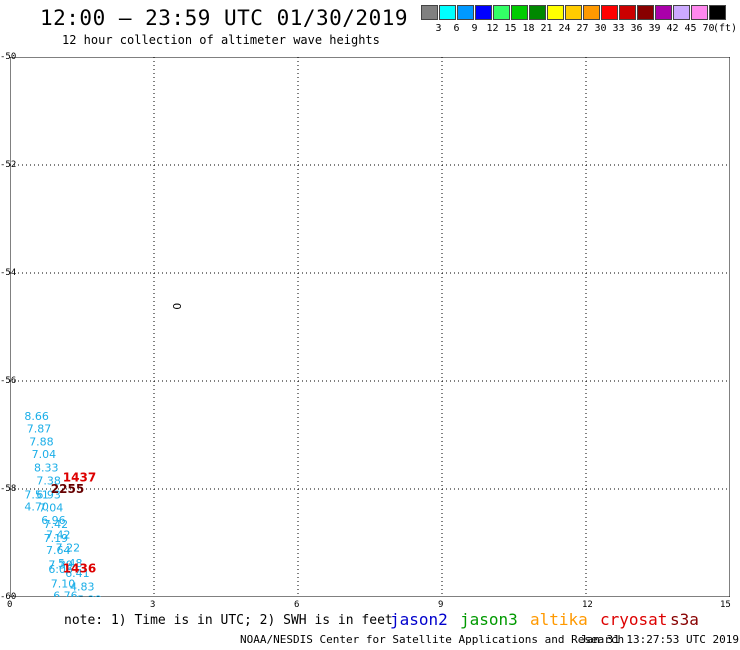 The width and height of the screenshot is (740, 650). I want to click on legend-label: 39, so click(654, 28).